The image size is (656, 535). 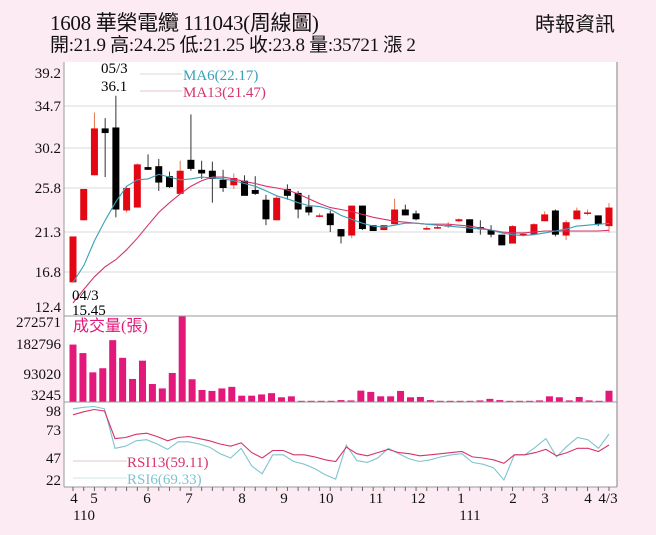 I want to click on volume-bars, so click(x=341, y=359).